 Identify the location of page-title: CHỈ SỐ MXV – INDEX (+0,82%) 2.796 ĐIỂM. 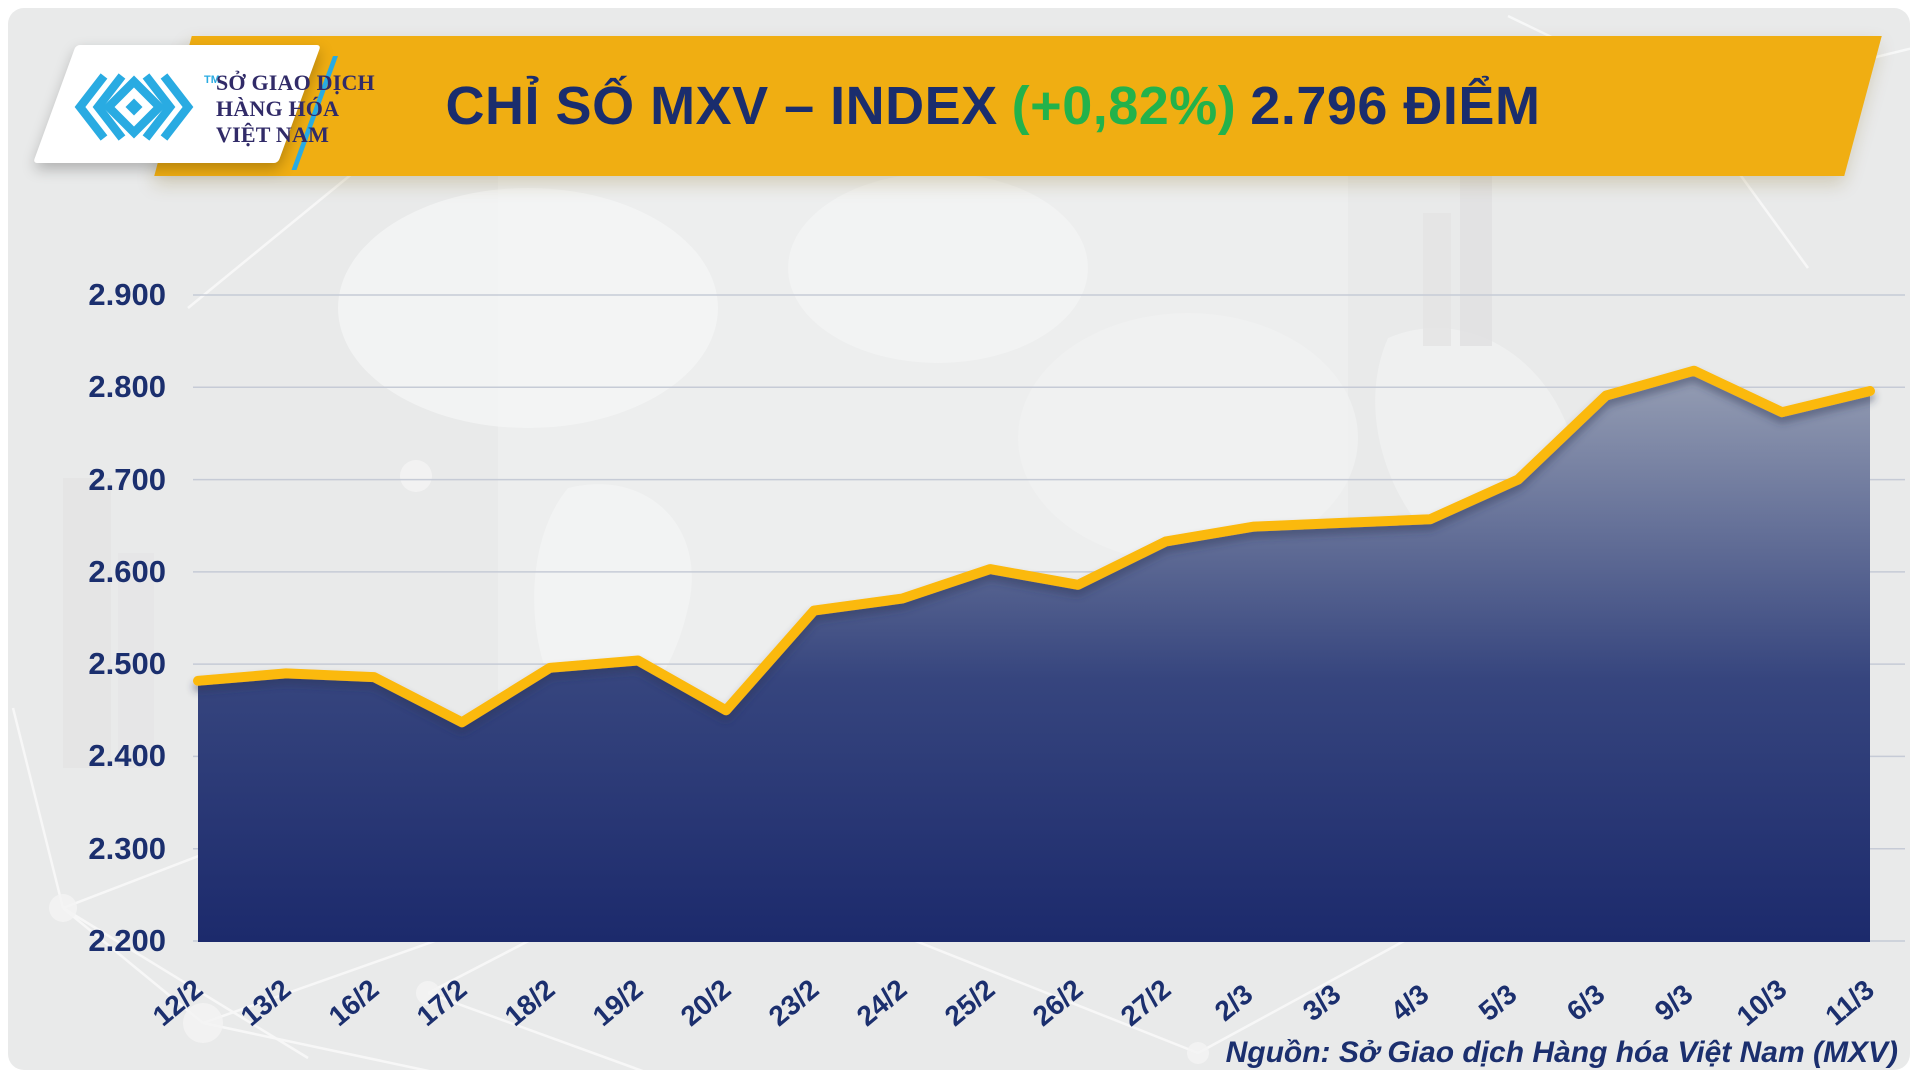
(993, 106).